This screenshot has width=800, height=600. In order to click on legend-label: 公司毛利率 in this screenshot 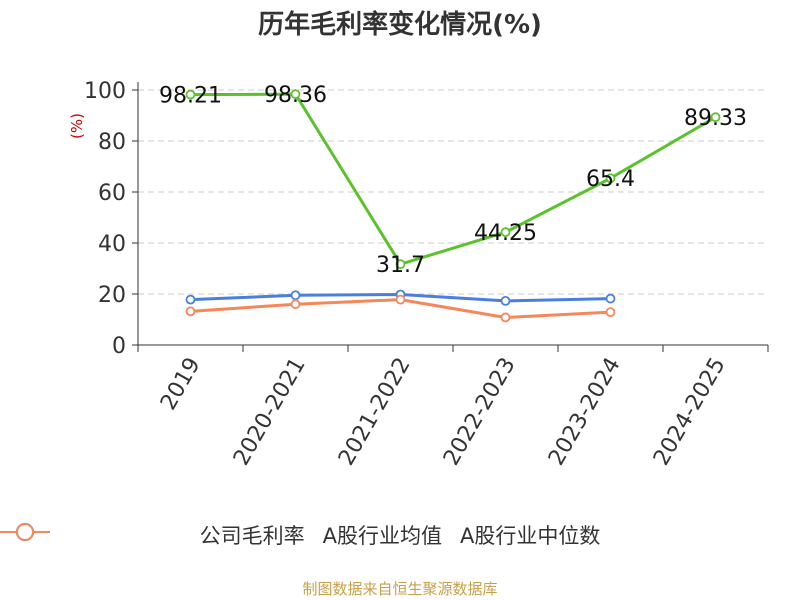, I will do `click(252, 536)`.